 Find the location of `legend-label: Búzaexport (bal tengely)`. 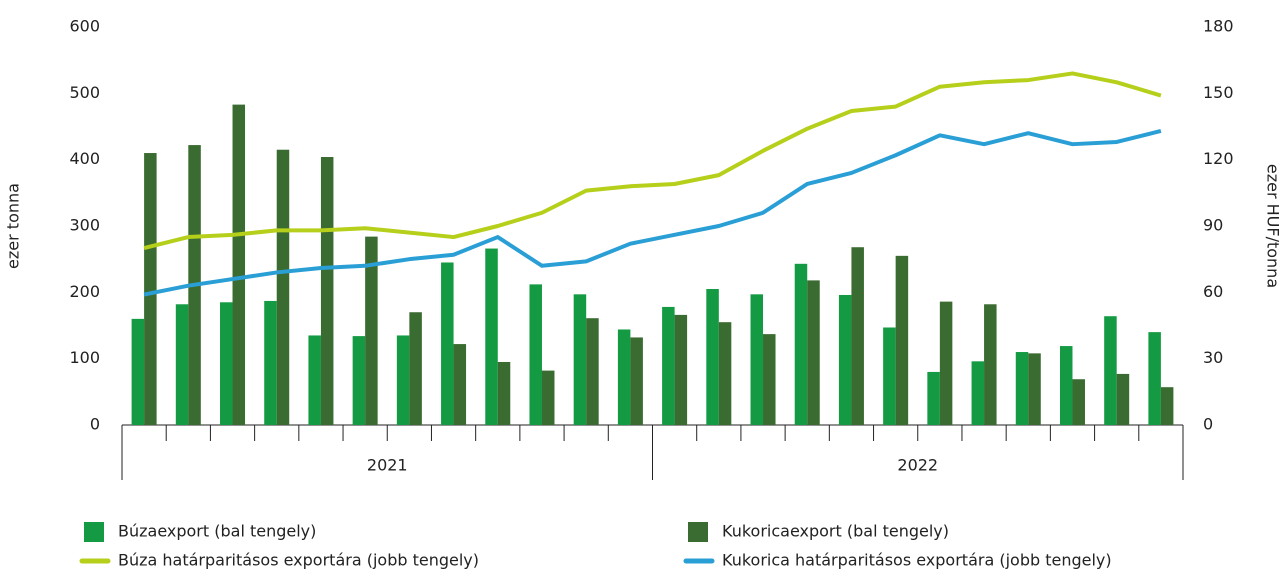

legend-label: Búzaexport (bal tengely) is located at coordinates (217, 531).